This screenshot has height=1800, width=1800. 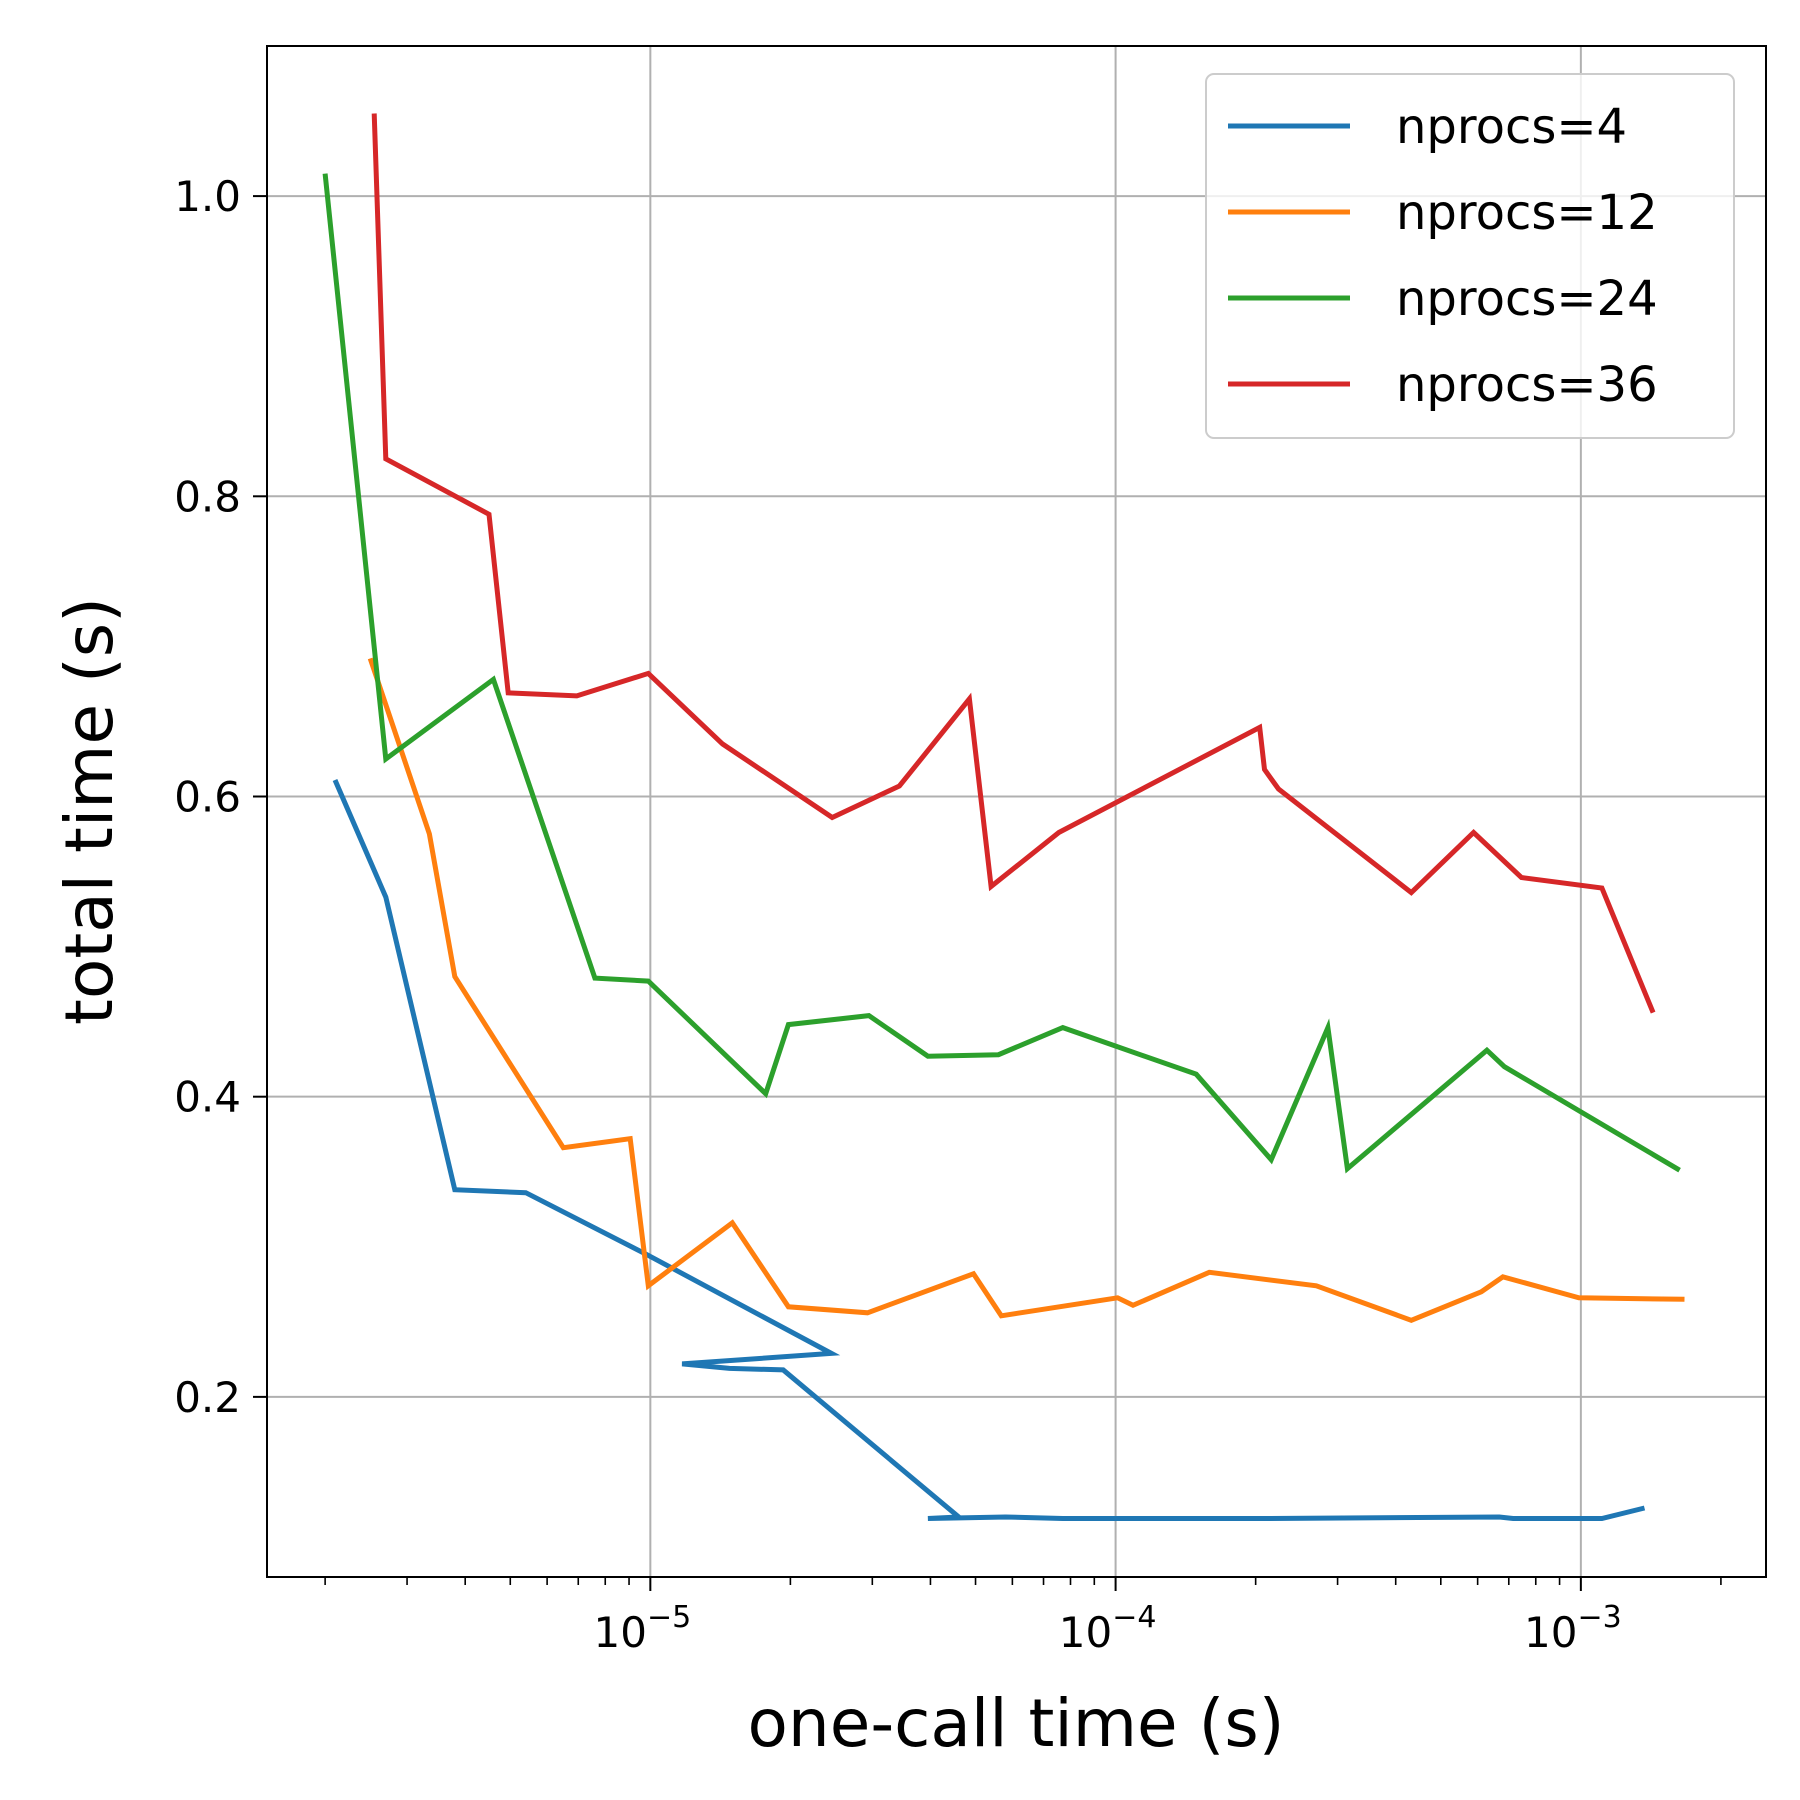 What do you see at coordinates (1016, 1723) in the screenshot?
I see `x-axis-label: one-call time (s)` at bounding box center [1016, 1723].